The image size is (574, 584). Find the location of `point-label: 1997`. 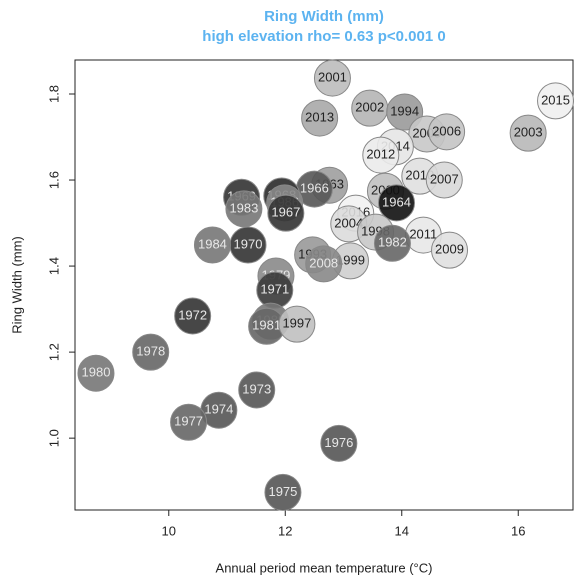

point-label: 1997 is located at coordinates (296, 323).